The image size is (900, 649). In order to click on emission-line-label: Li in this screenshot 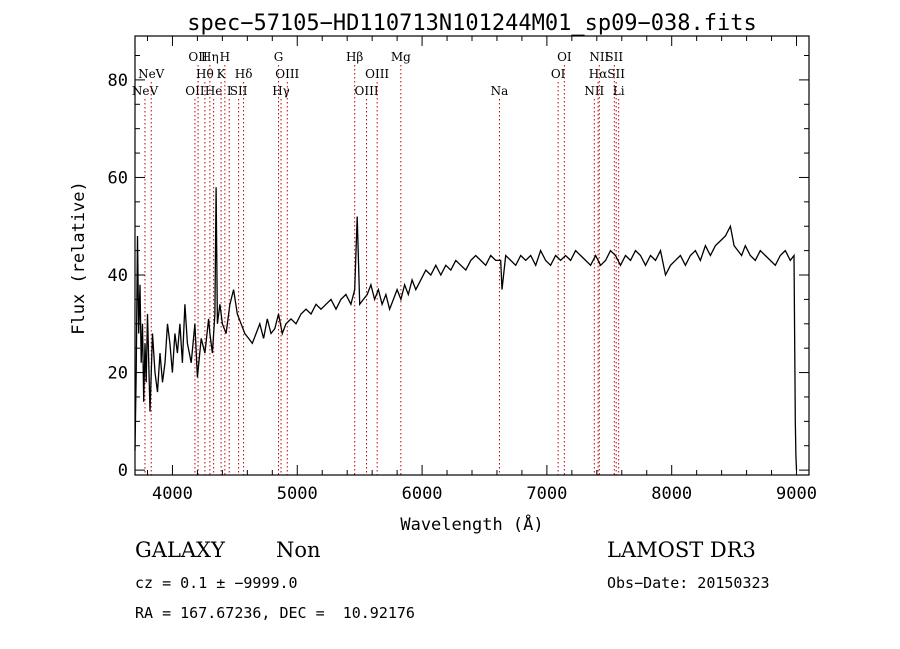, I will do `click(619, 91)`.